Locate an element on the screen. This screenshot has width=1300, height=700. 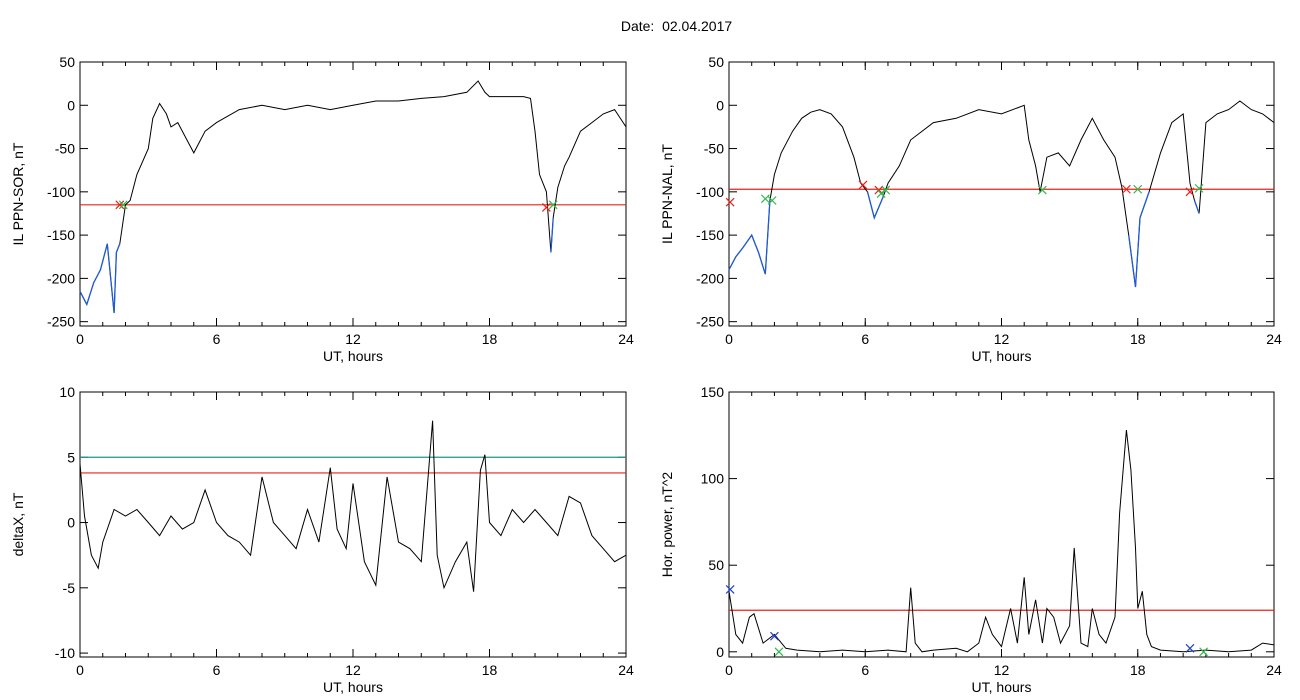
y-tick-label: 150 is located at coordinates (713, 392).